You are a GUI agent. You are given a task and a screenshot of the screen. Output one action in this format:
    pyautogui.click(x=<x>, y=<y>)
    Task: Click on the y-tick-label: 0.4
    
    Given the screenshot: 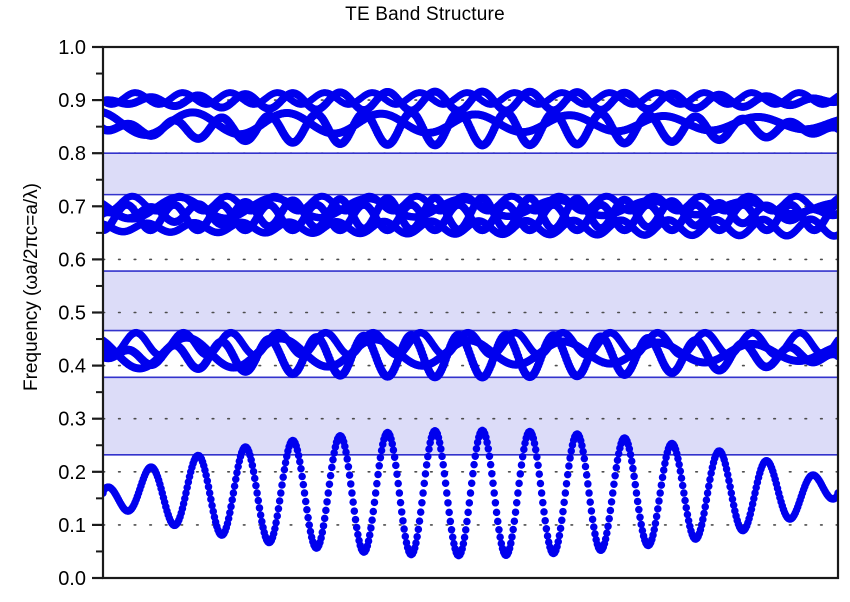 What is the action you would take?
    pyautogui.click(x=72, y=367)
    